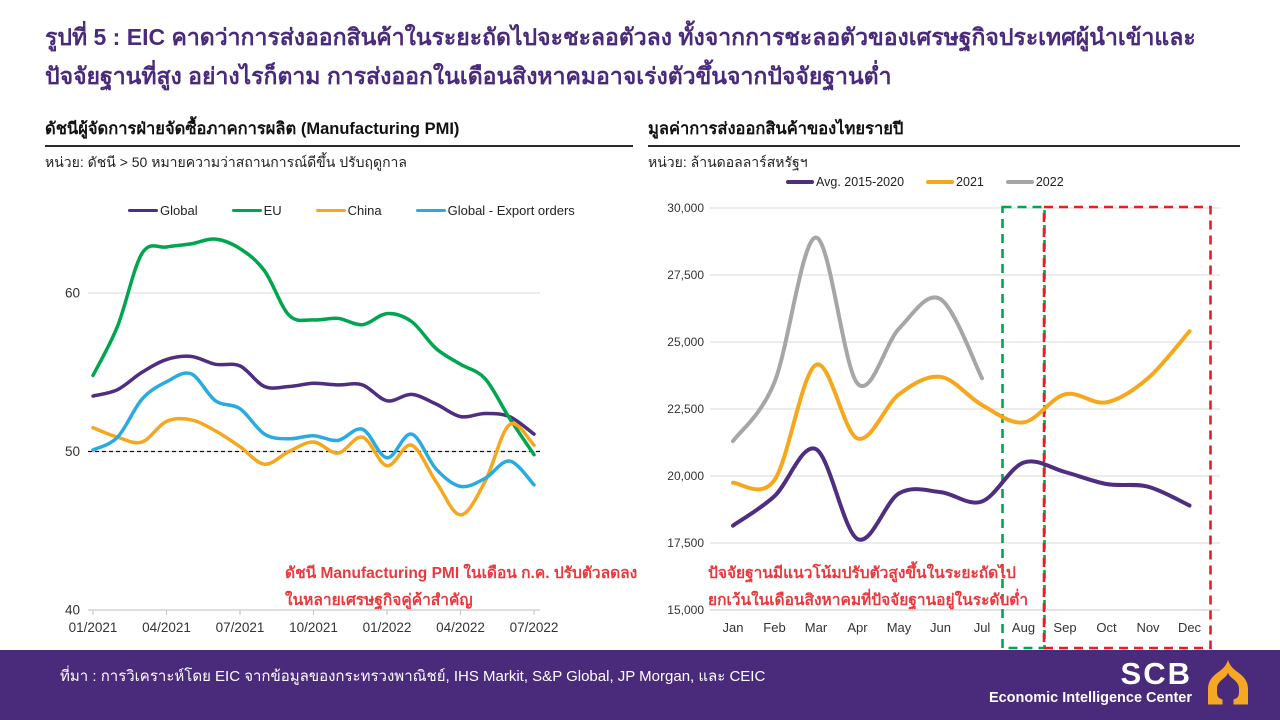 Image resolution: width=1280 pixels, height=720 pixels. I want to click on exports-legend-item: 2022, so click(1034, 182).